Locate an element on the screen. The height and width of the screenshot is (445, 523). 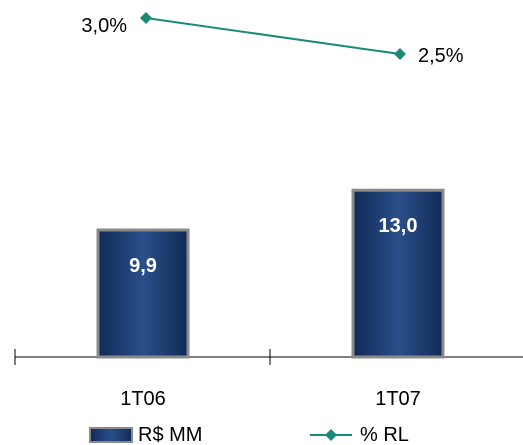
bar-data-label: 13,0 is located at coordinates (398, 226).